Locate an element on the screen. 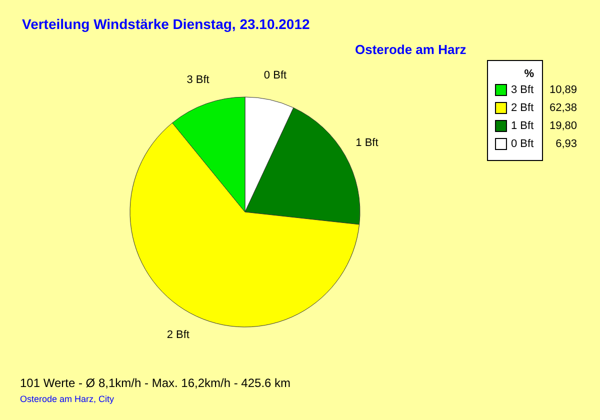 This screenshot has height=420, width=600. slice-label: 0 Bft is located at coordinates (275, 75).